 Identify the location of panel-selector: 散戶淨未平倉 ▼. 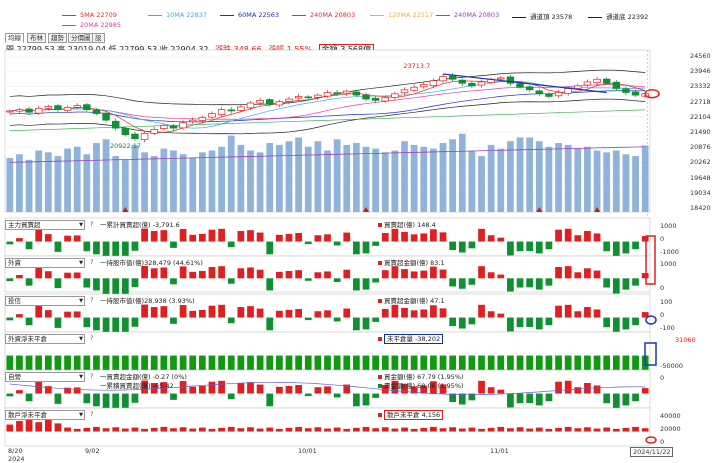
(45, 415).